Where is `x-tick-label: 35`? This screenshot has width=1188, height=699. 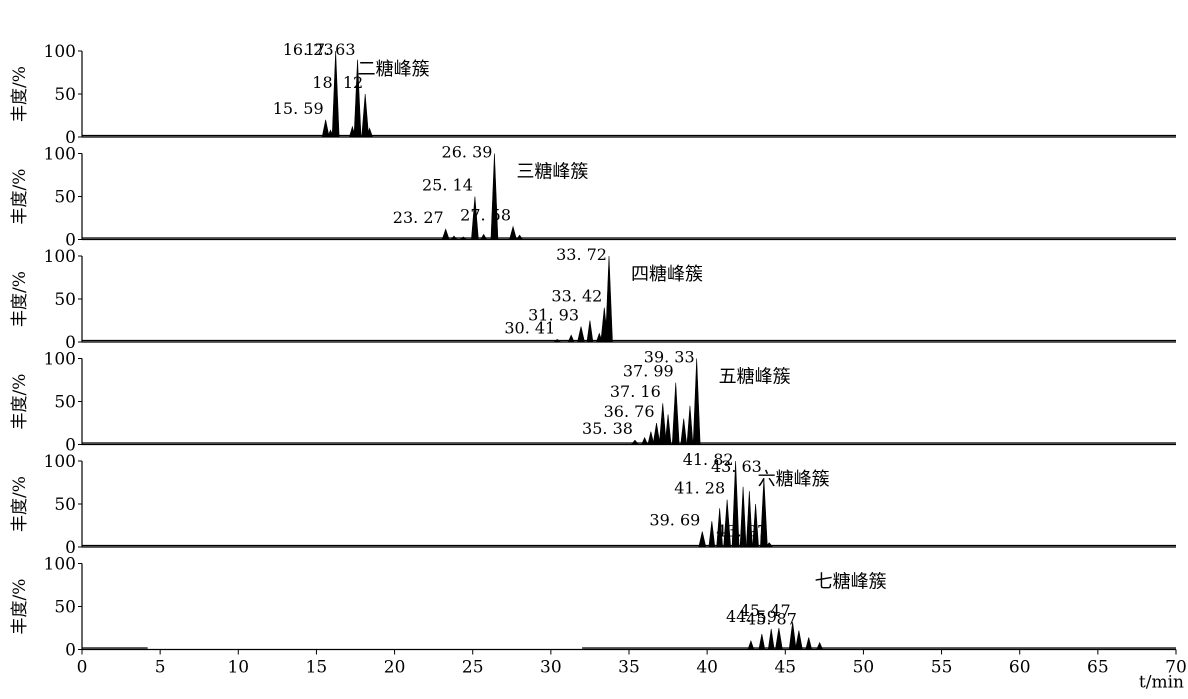
x-tick-label: 35 is located at coordinates (629, 668).